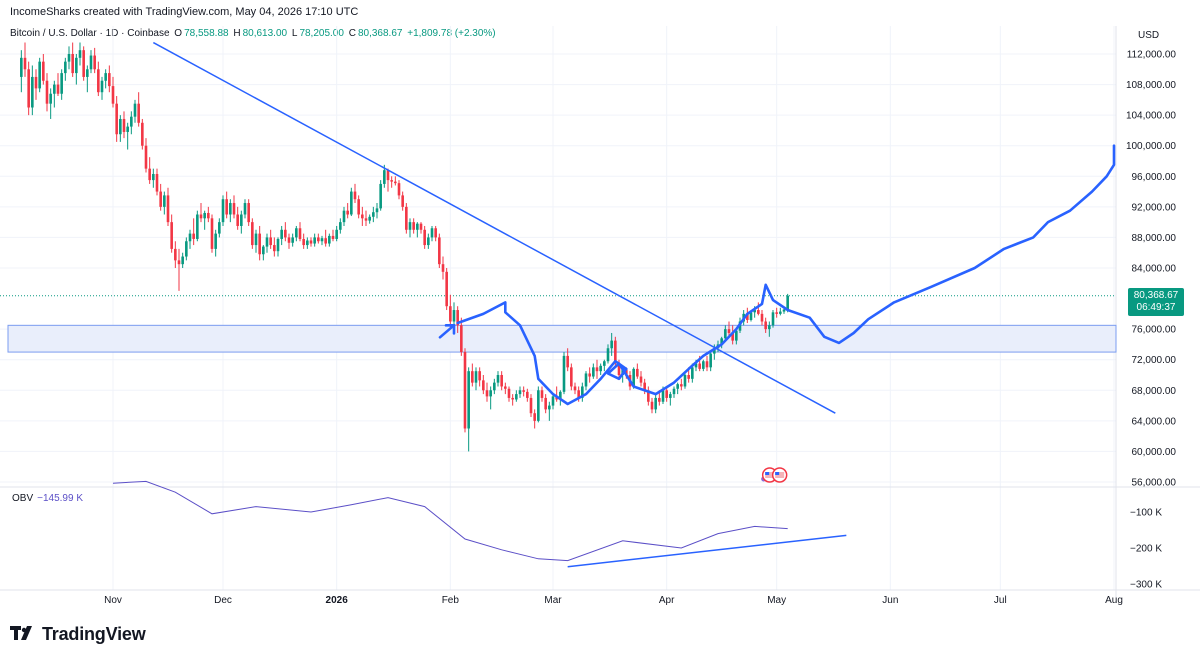 The height and width of the screenshot is (659, 1200). Describe the element at coordinates (23, 634) in the screenshot. I see `tradingview-logo-icon` at that location.